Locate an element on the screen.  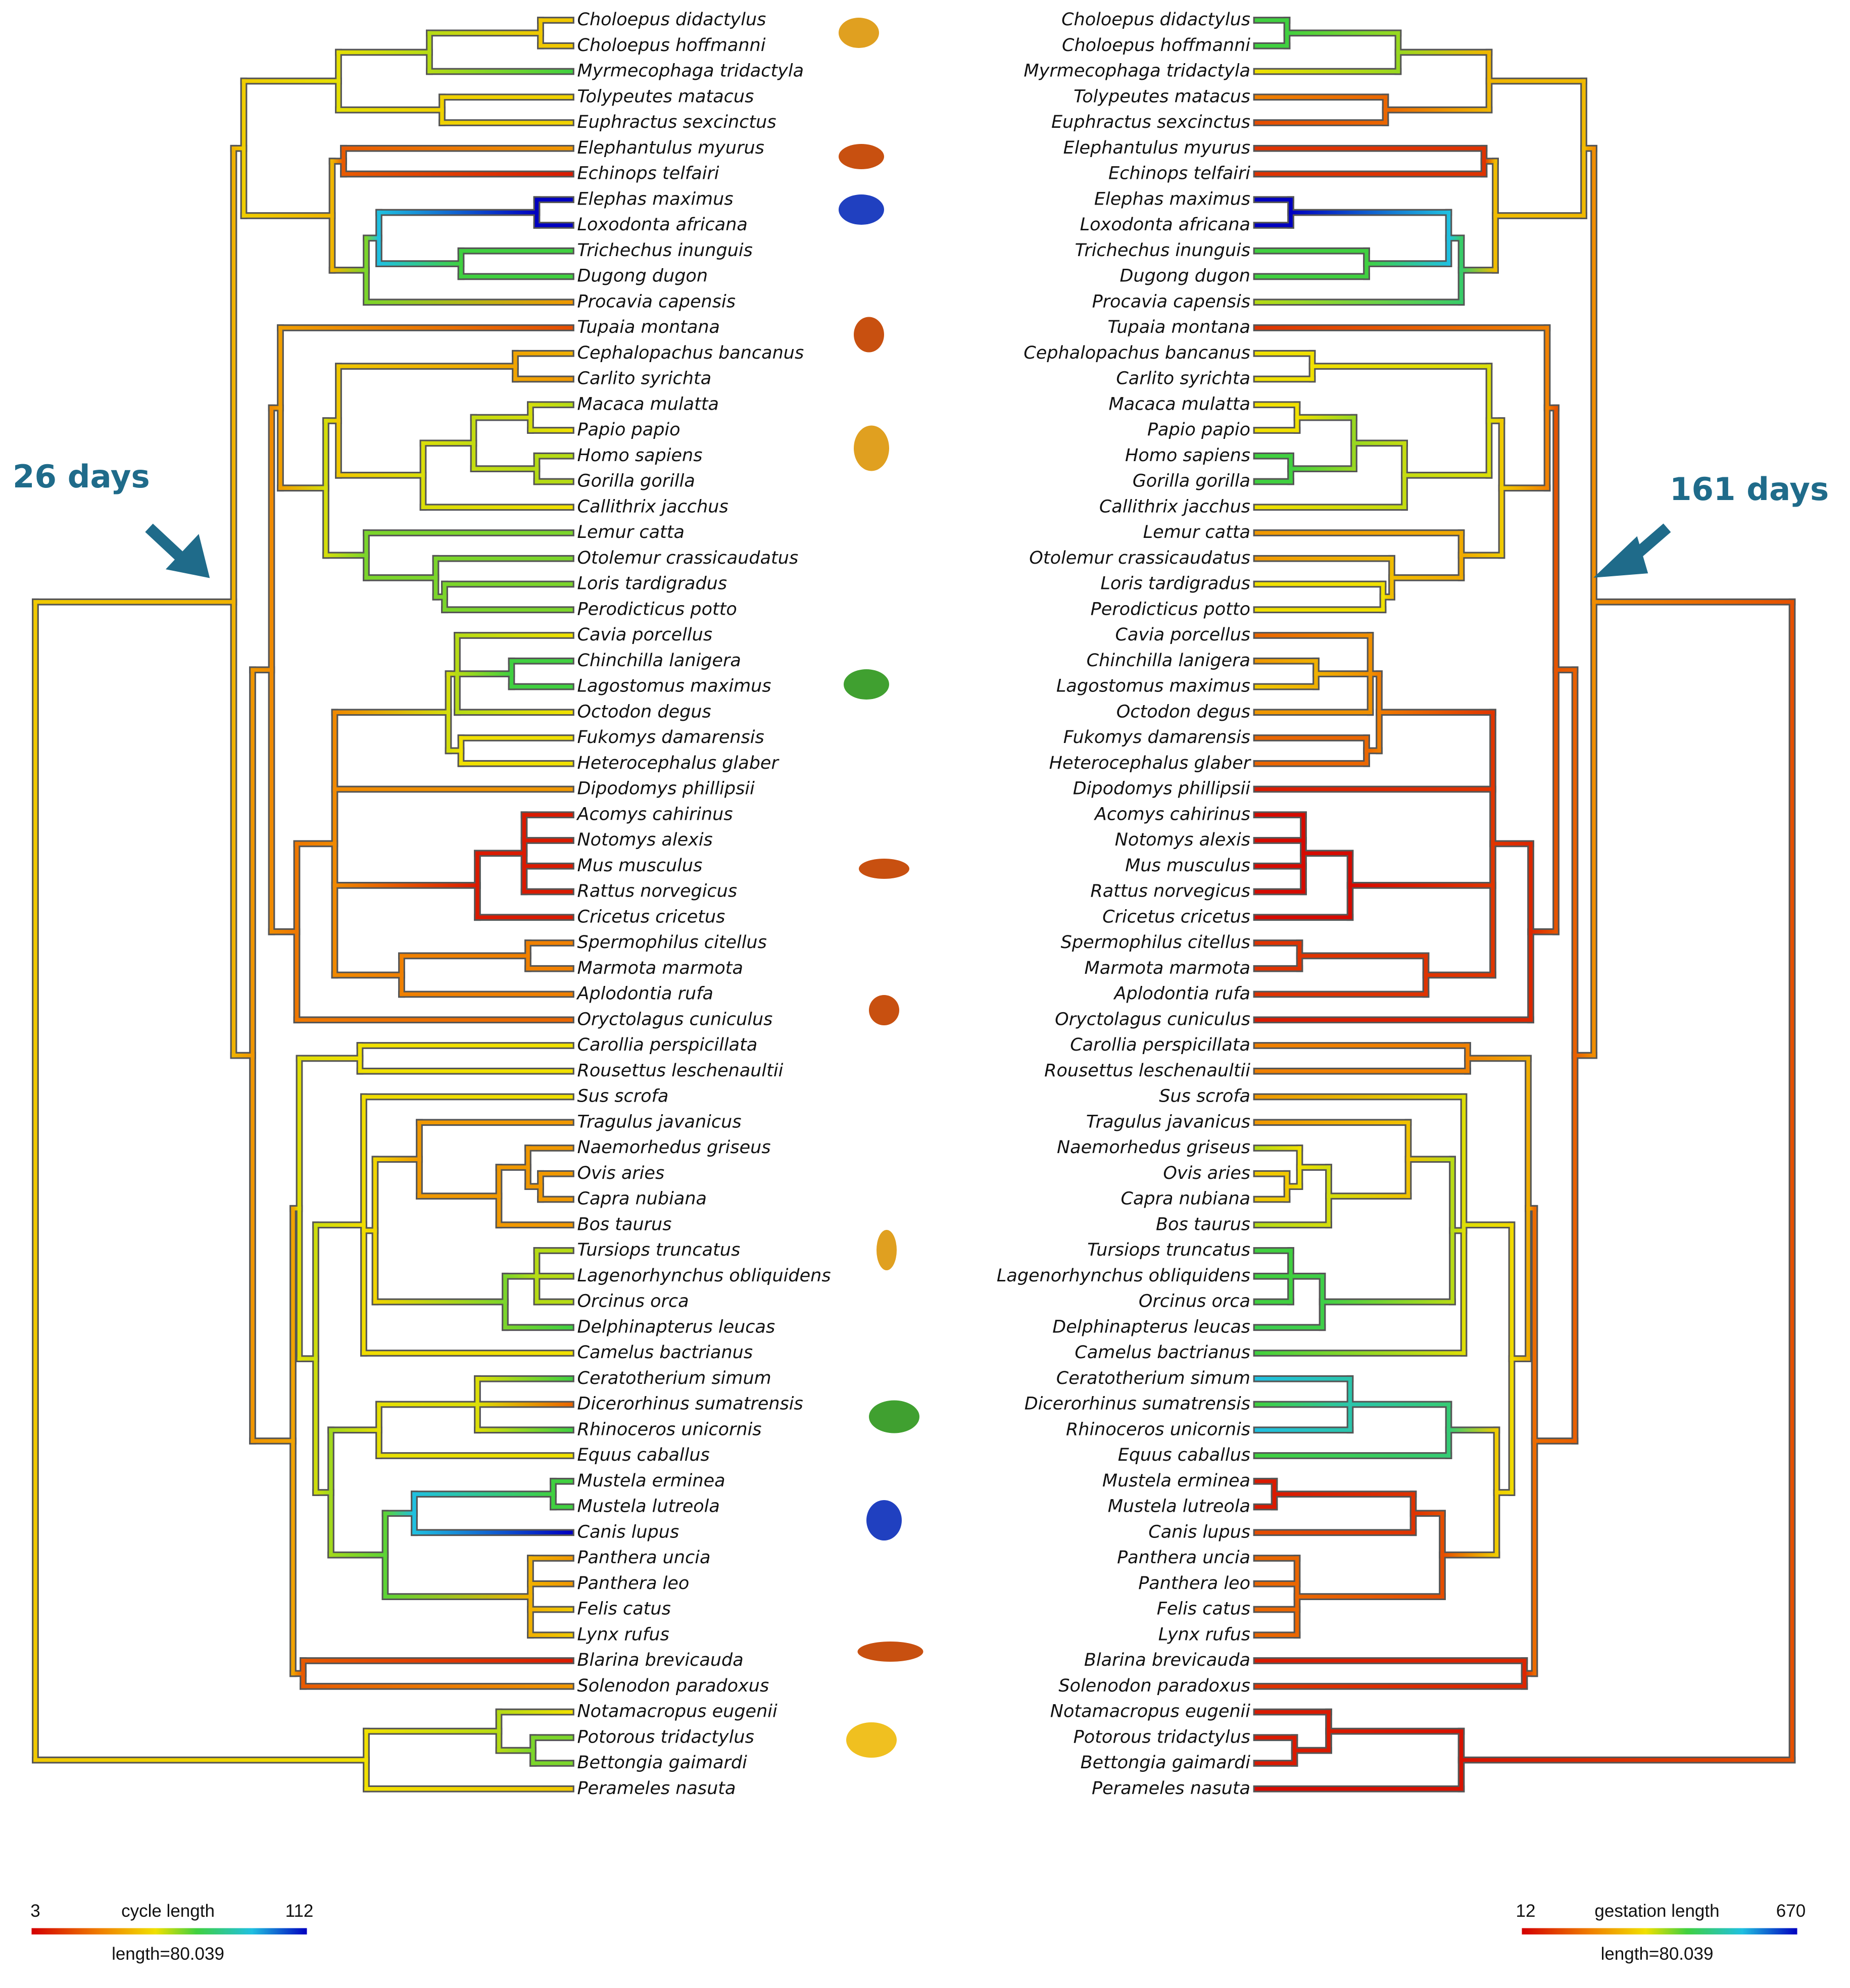
taxon-label: Carollia perspicillata is located at coordinates (1160, 1045).